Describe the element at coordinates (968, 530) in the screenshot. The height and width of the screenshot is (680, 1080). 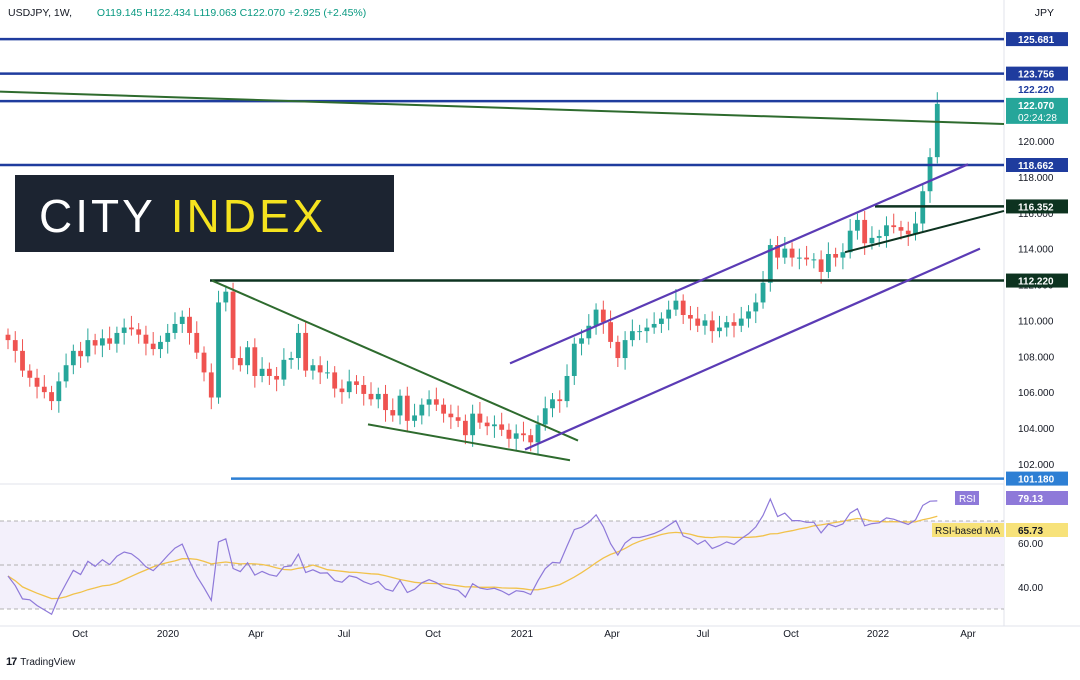
I see `rsi-ma-name-badge` at that location.